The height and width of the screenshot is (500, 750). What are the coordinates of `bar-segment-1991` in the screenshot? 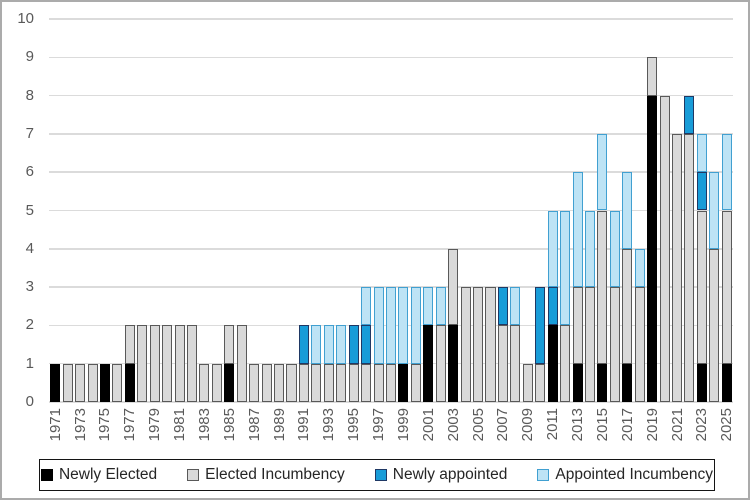 It's located at (303, 344).